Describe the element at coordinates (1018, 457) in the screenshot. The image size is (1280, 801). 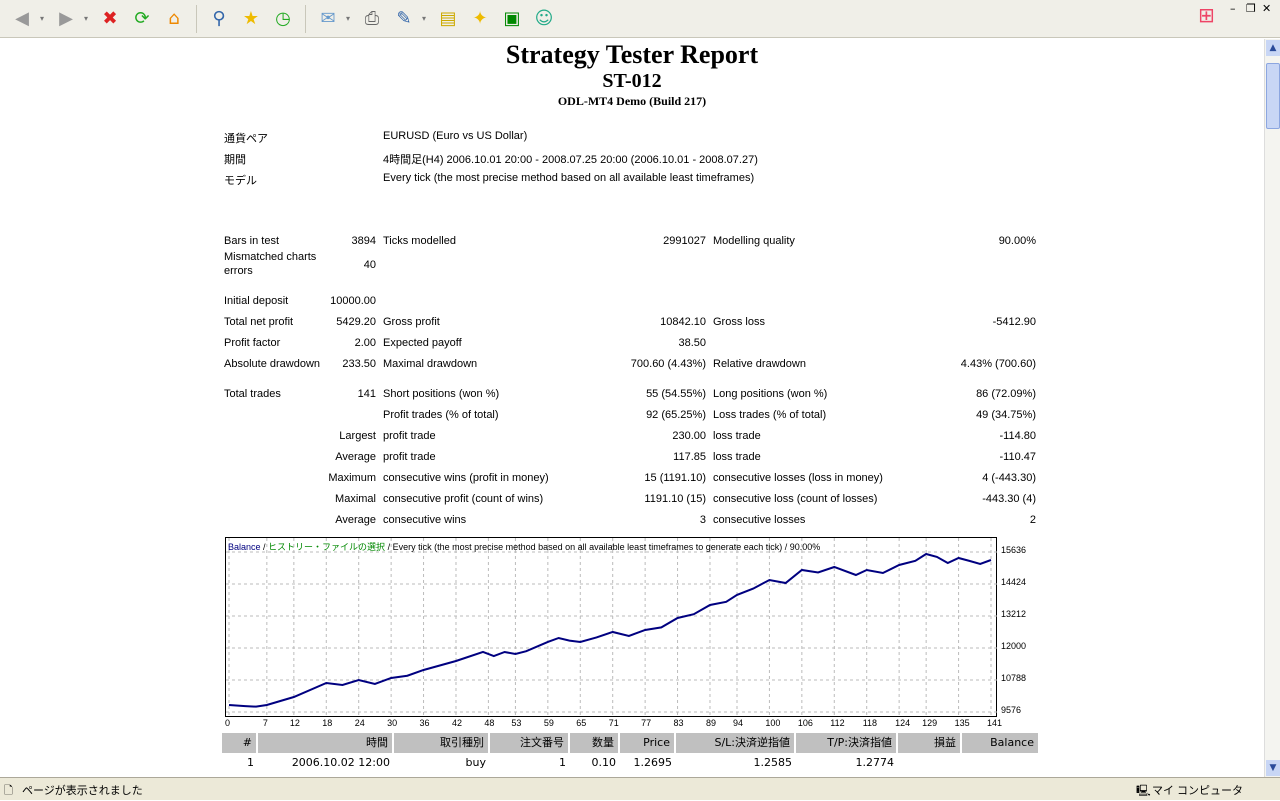
I see `stat-value: -110.47` at that location.